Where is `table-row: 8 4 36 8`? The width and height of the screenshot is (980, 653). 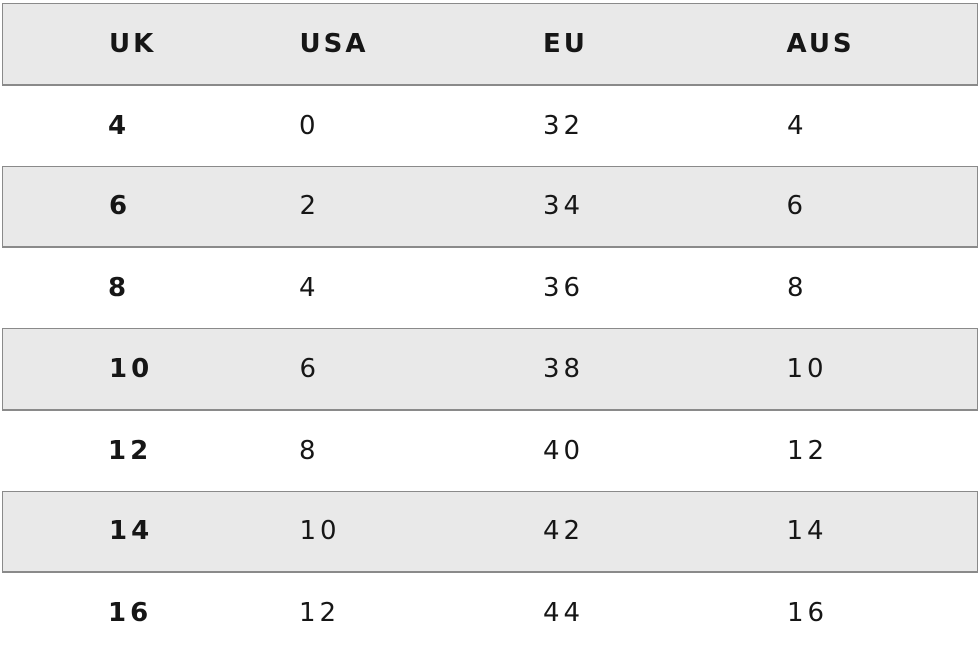
table-row: 8 4 36 8 is located at coordinates (490, 288).